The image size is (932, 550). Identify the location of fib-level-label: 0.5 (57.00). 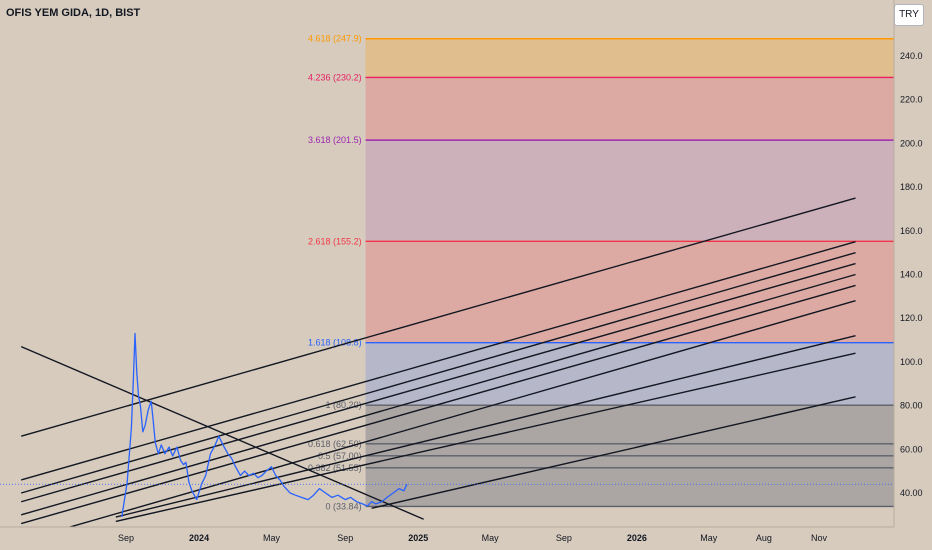
(340, 456).